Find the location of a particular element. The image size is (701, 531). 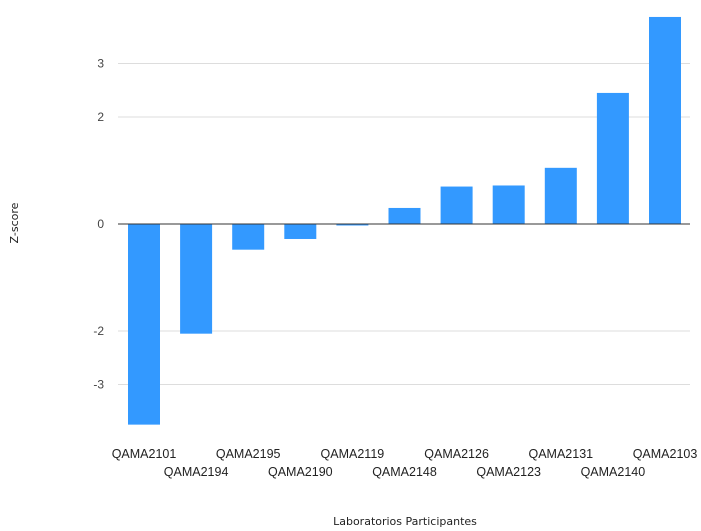

bar-qama2103 is located at coordinates (665, 120).